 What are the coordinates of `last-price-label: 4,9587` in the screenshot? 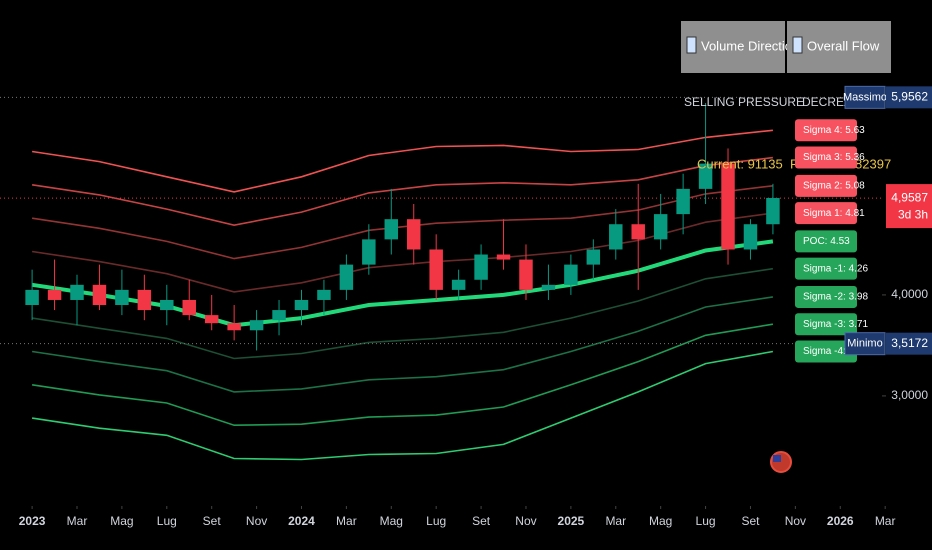 It's located at (909, 197).